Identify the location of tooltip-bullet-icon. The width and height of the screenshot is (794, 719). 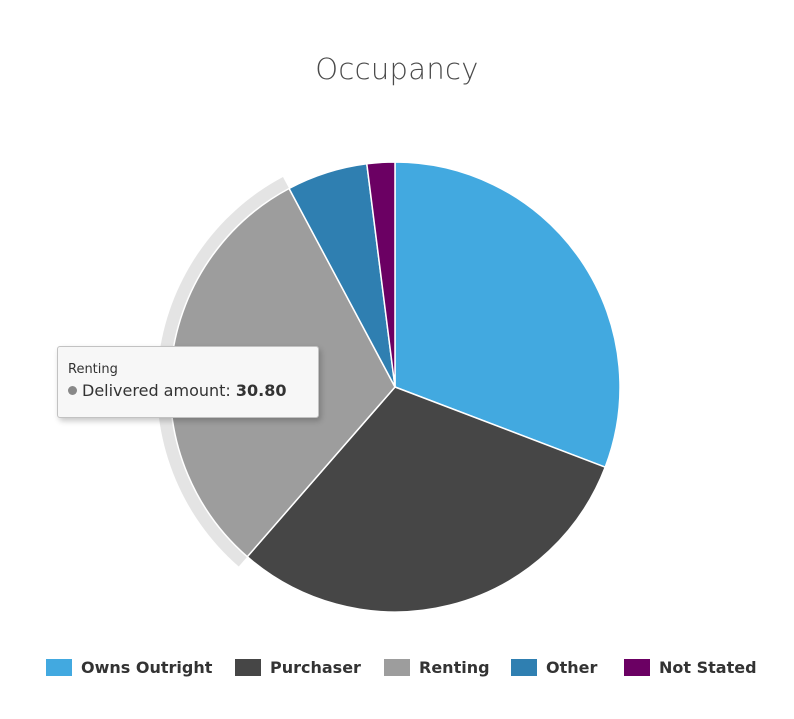
(72, 390).